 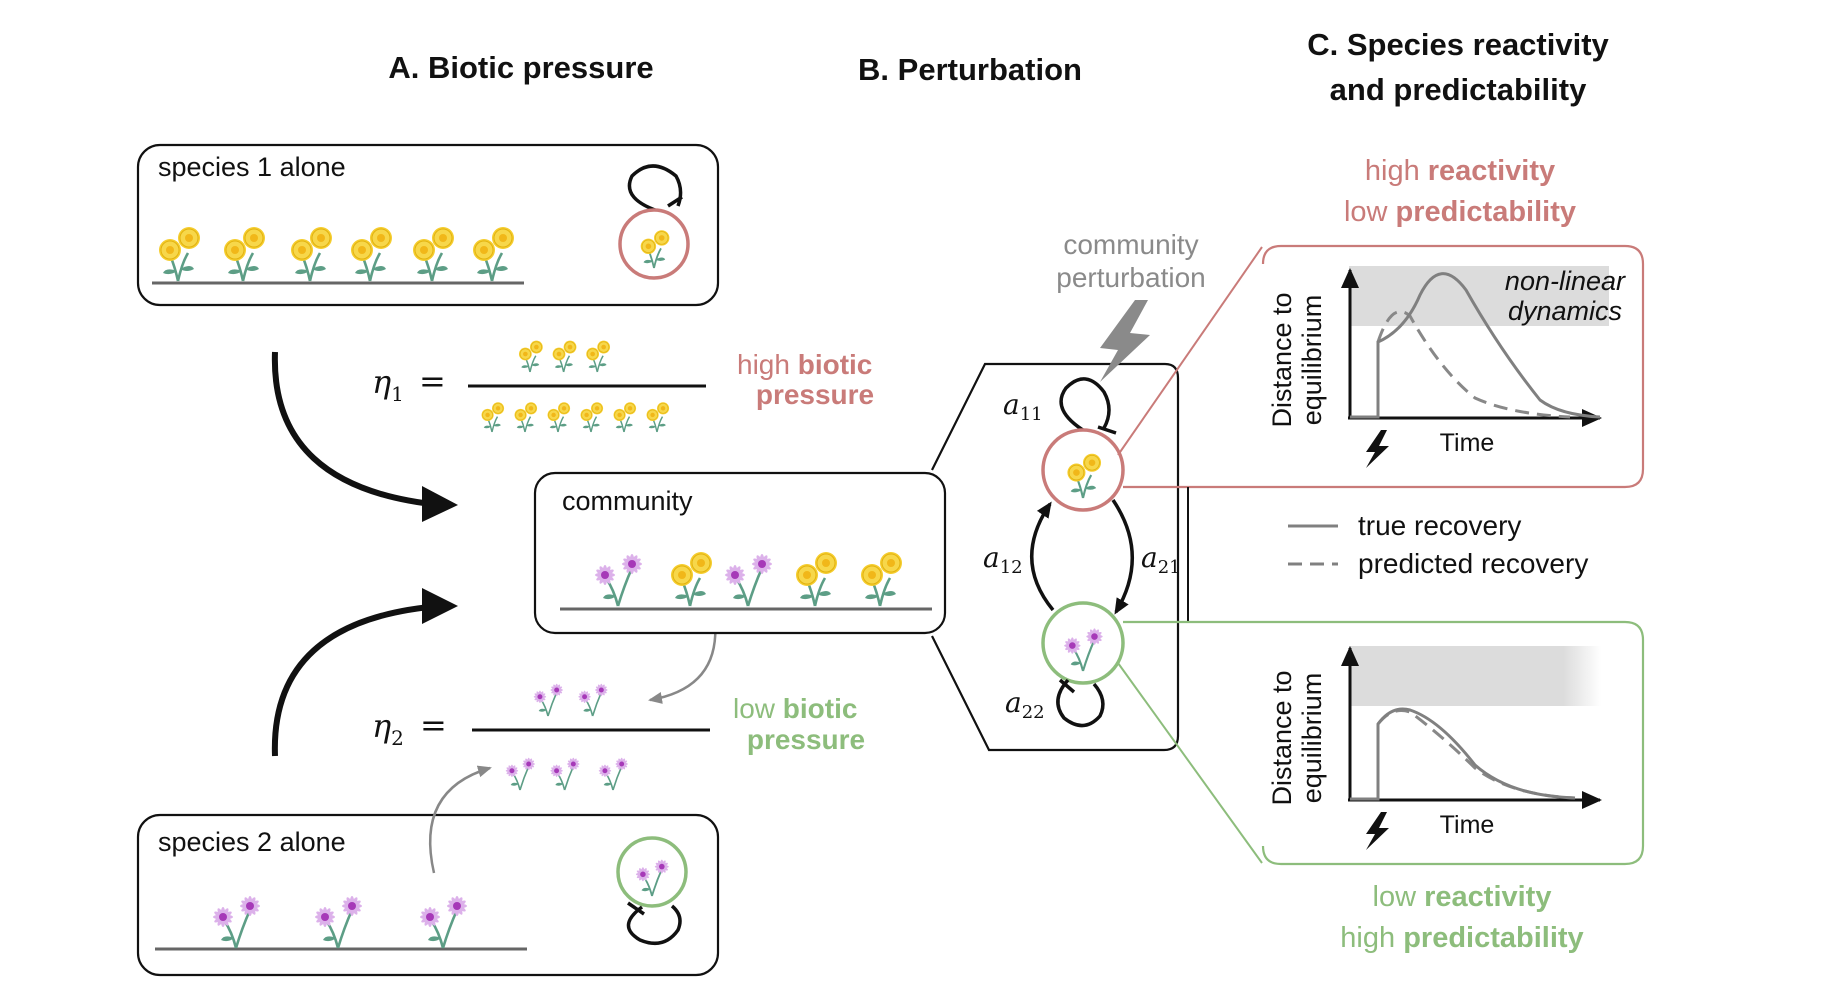 What do you see at coordinates (1055, 557) in the screenshot?
I see `perturbation-zoom-lines` at bounding box center [1055, 557].